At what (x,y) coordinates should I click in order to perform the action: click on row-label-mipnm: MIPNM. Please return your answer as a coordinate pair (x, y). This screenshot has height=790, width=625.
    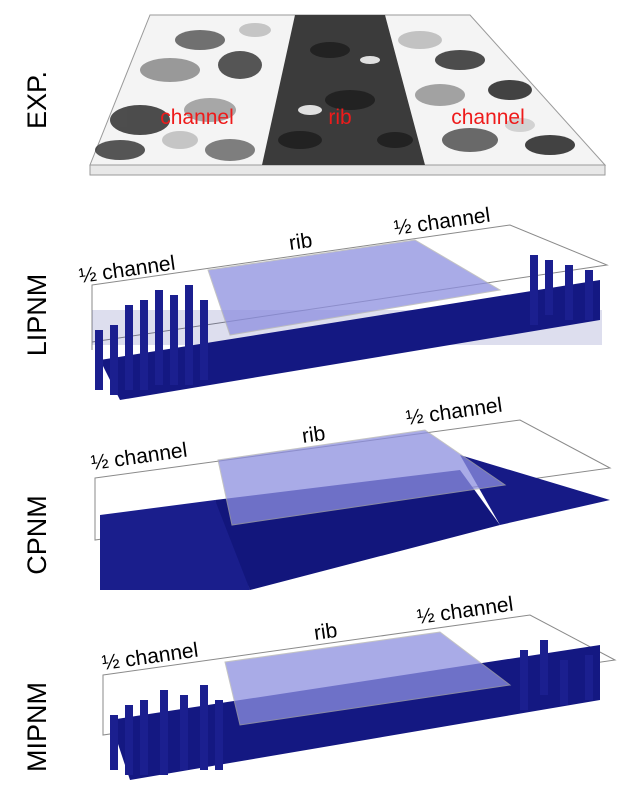
    Looking at the image, I should click on (37, 727).